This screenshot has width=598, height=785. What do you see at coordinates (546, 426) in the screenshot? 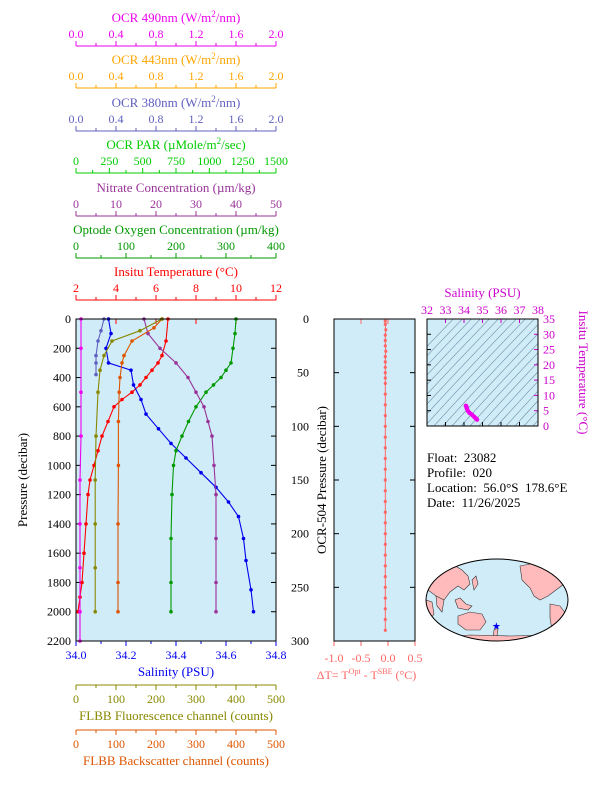
I see `ts-y-tick-label: 0` at bounding box center [546, 426].